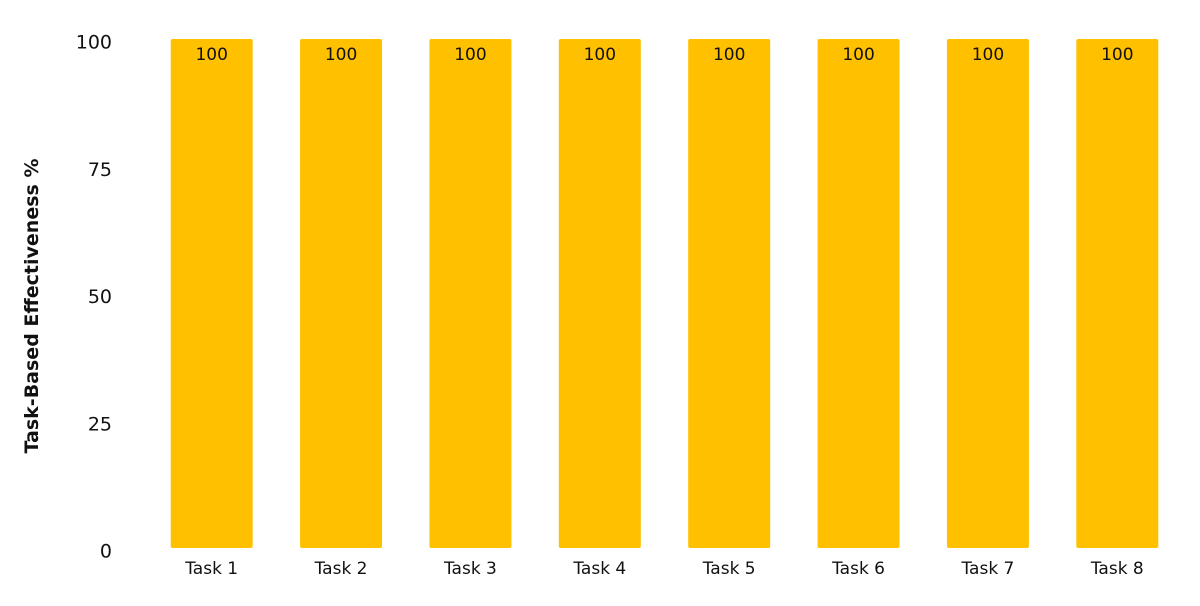 This screenshot has width=1200, height=606. I want to click on x-tick-label: Task 7, so click(987, 569).